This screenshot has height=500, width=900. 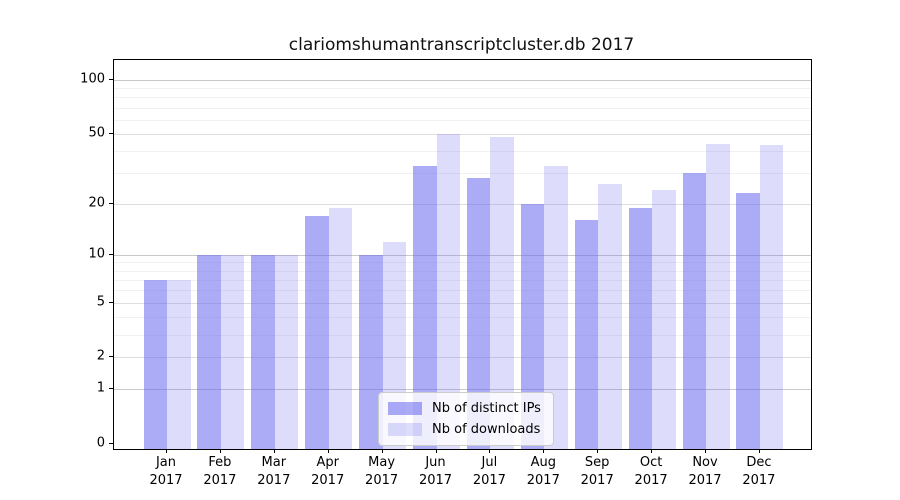 I want to click on legend: Nb of distinct IPs Nb of downloads, so click(x=466, y=419).